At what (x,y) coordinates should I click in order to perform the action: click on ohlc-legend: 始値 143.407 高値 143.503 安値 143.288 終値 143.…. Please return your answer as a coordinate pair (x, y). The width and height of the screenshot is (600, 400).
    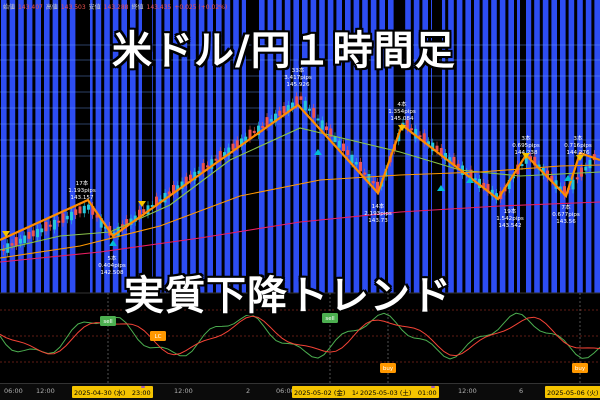
    Looking at the image, I should click on (115, 7).